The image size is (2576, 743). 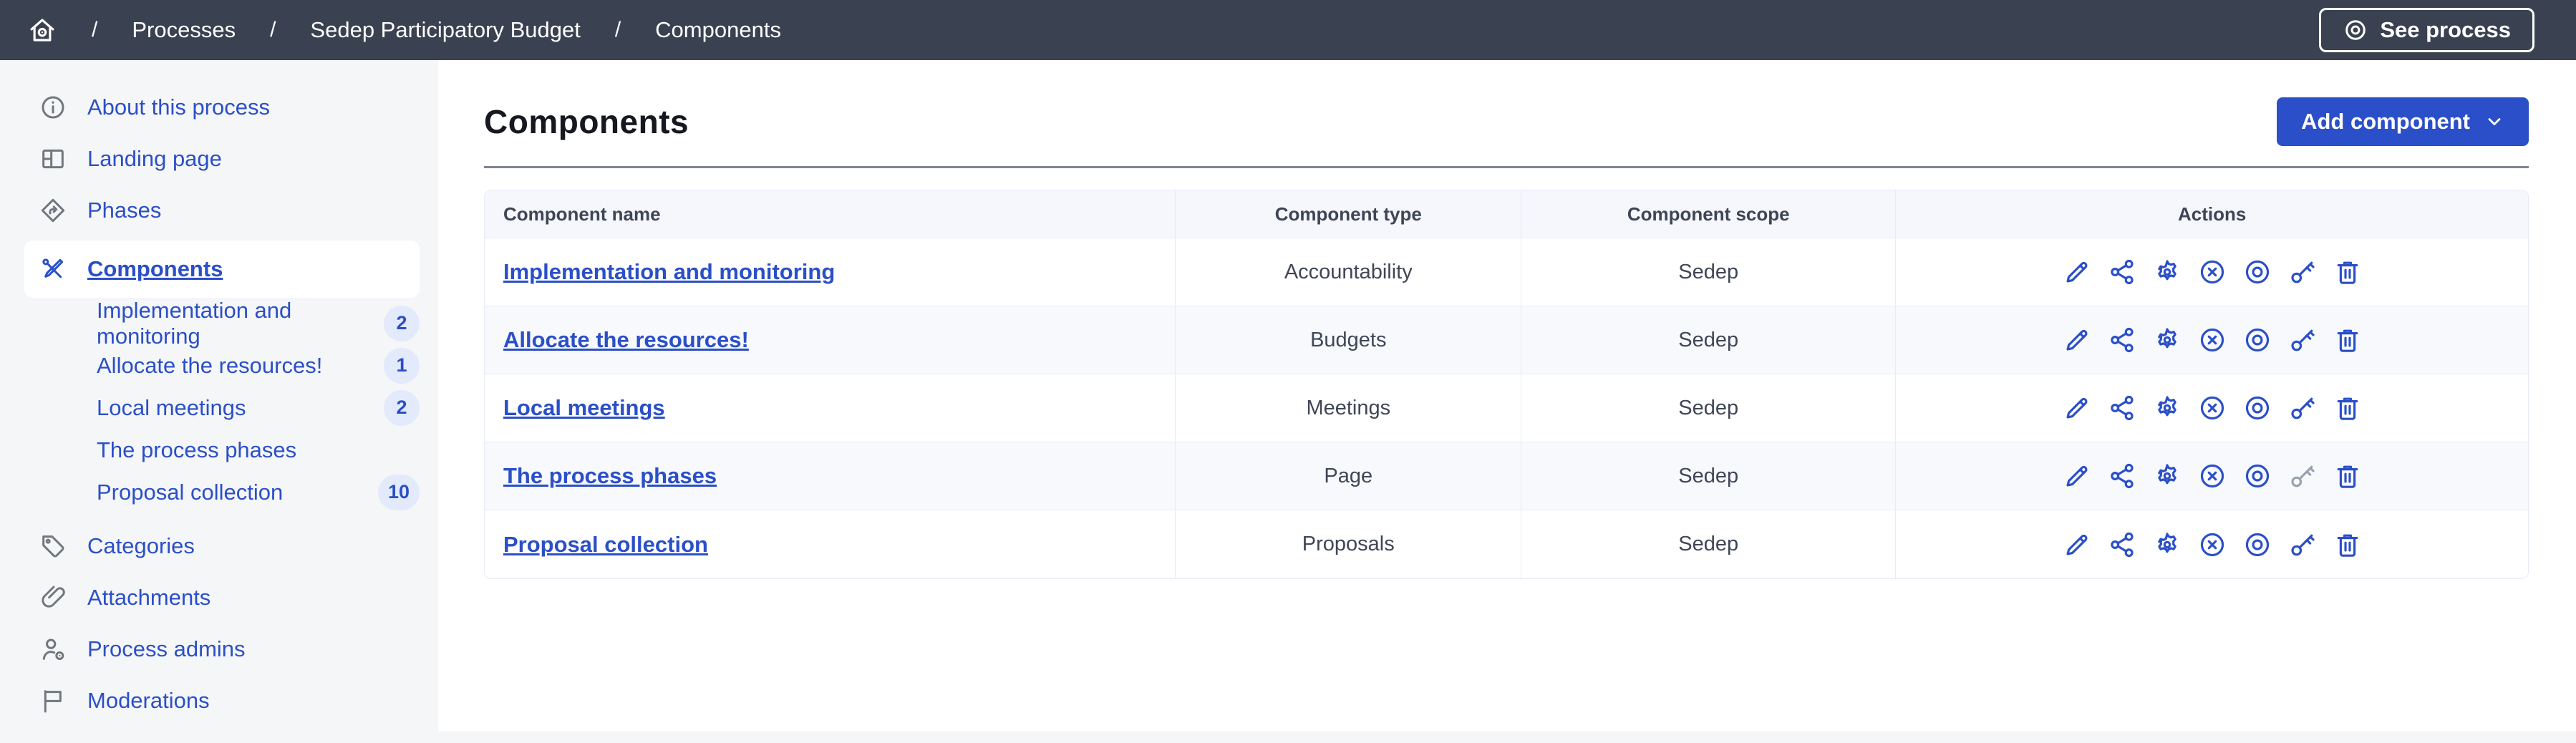 I want to click on component-type-cell: Meetings, so click(x=1349, y=408).